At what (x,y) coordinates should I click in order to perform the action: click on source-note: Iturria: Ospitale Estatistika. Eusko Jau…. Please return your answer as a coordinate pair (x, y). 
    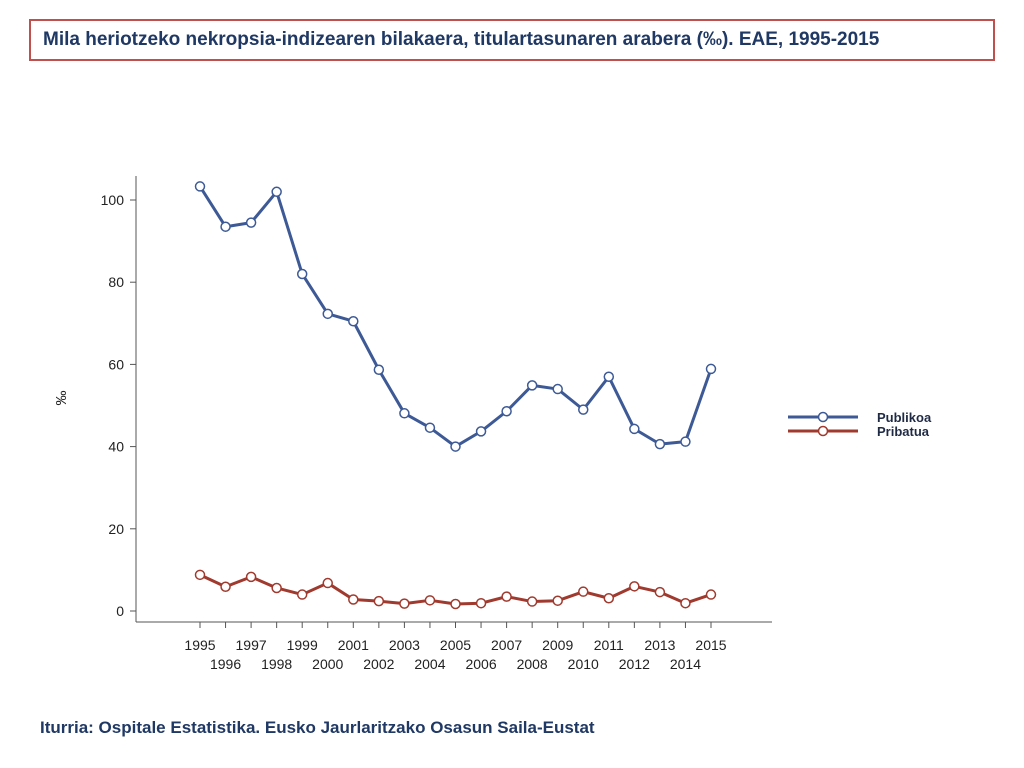
    Looking at the image, I should click on (317, 727).